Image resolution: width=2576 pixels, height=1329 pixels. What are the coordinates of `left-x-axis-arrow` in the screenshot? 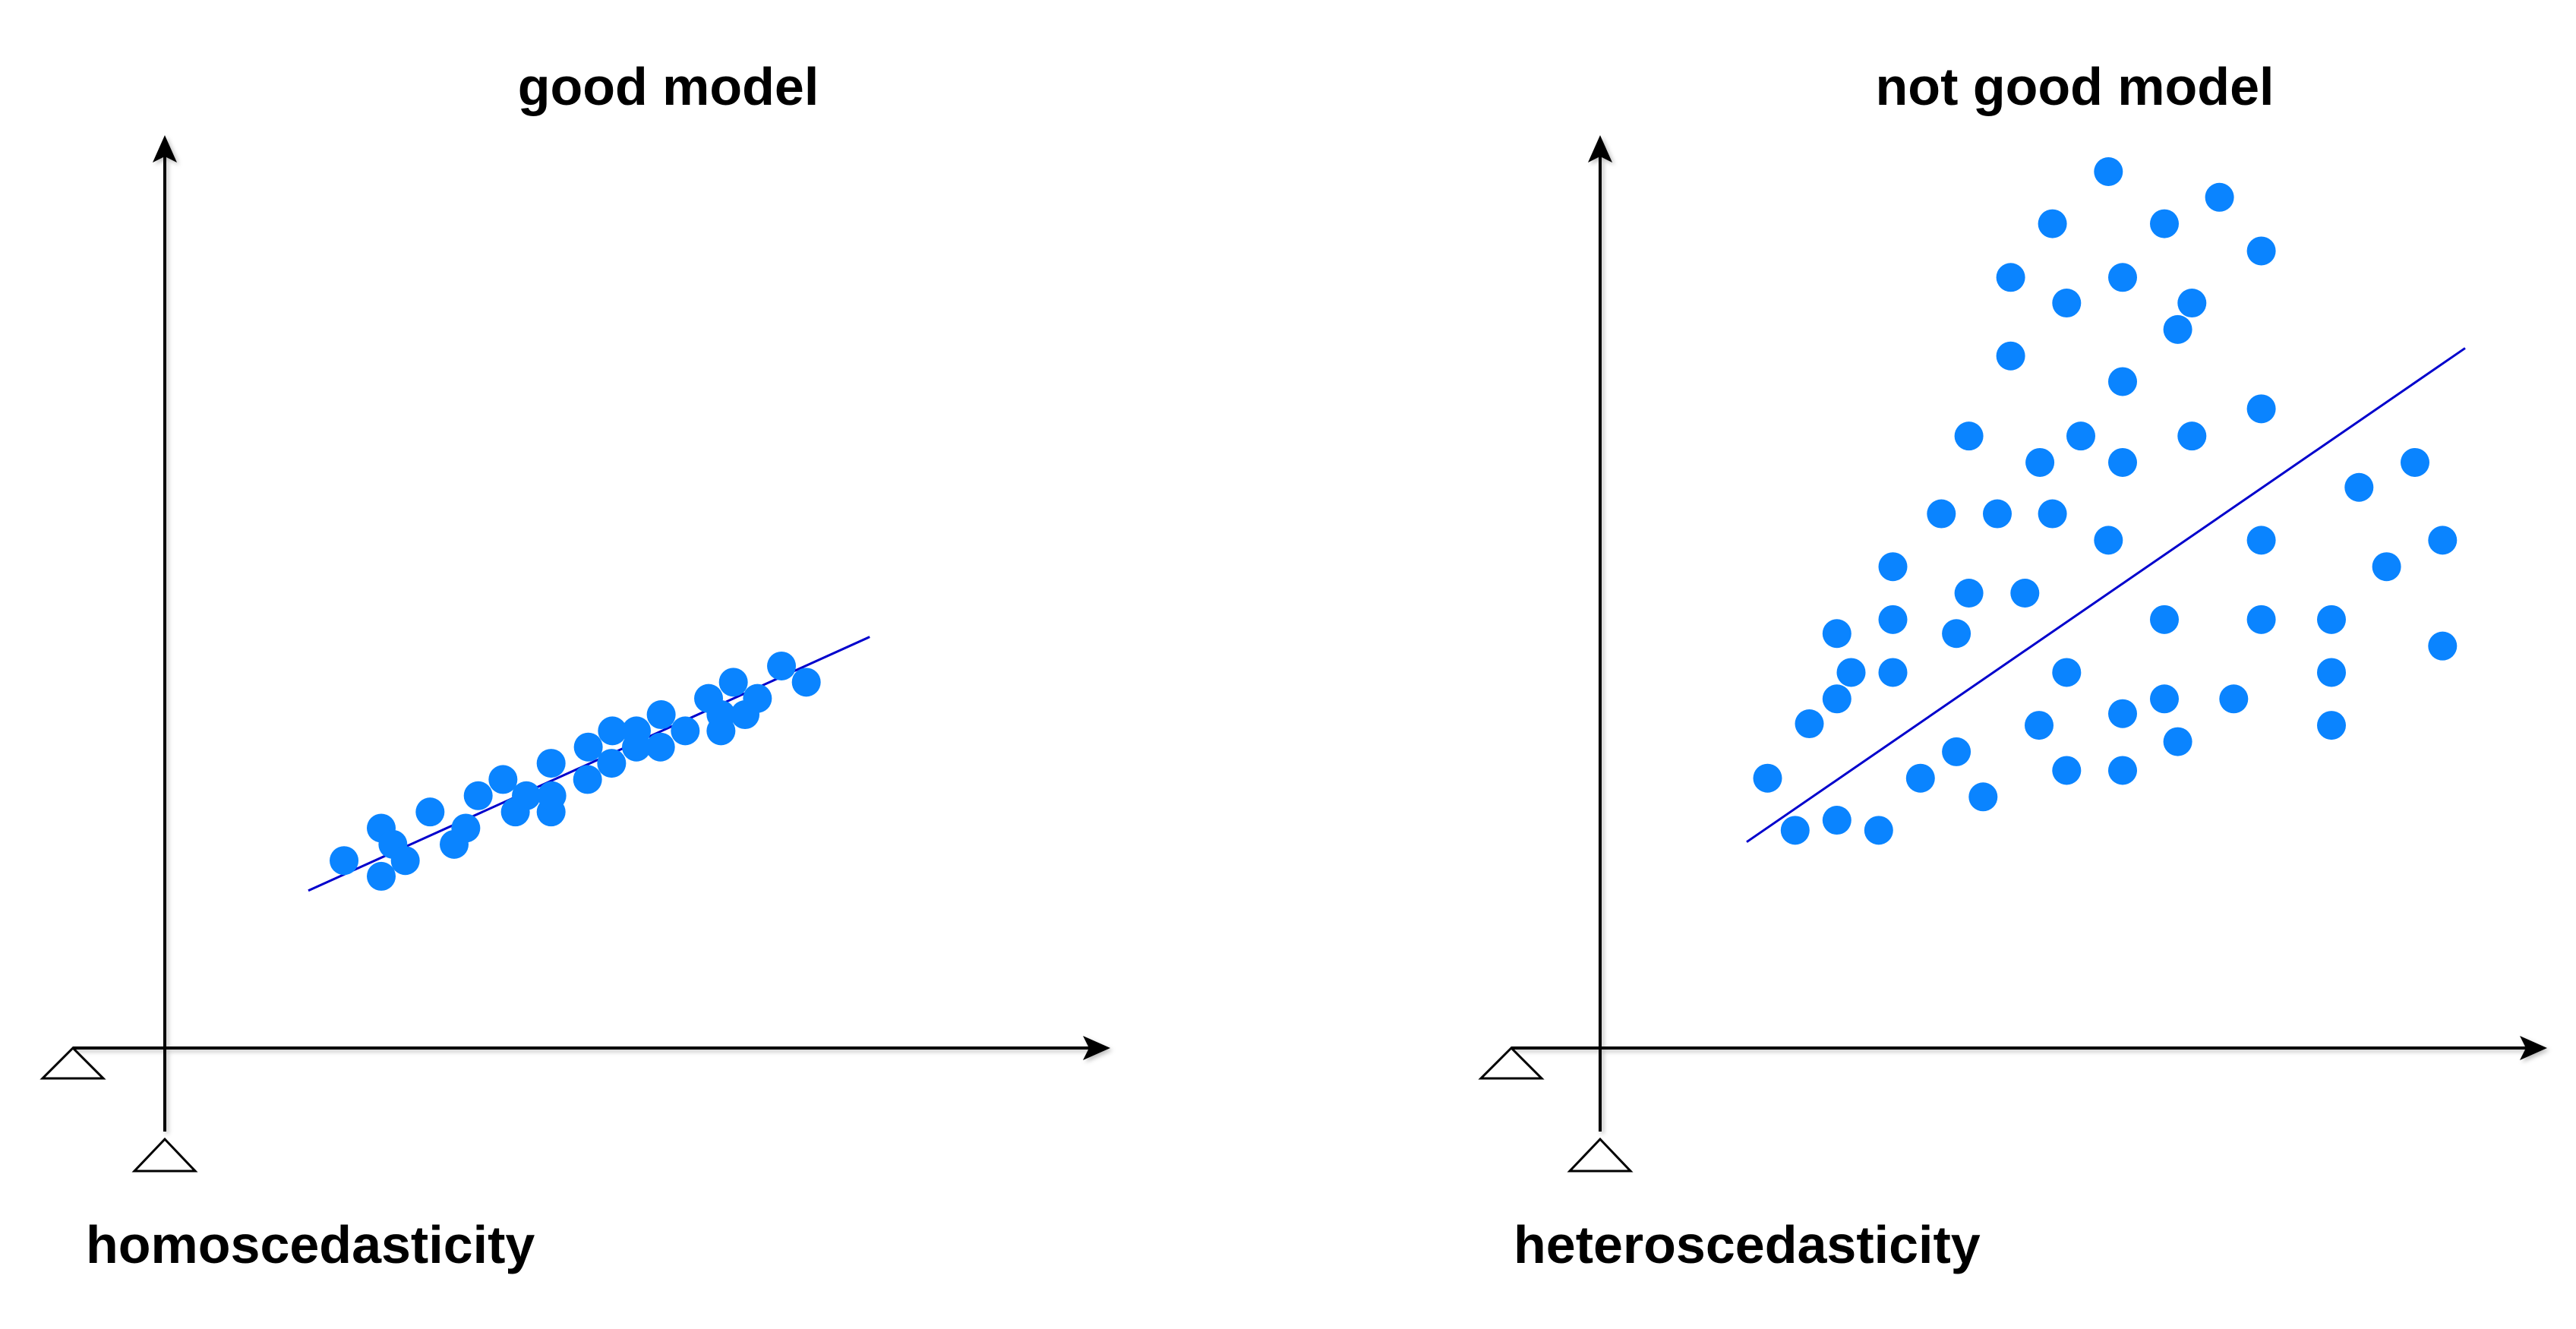 It's located at (1097, 1048).